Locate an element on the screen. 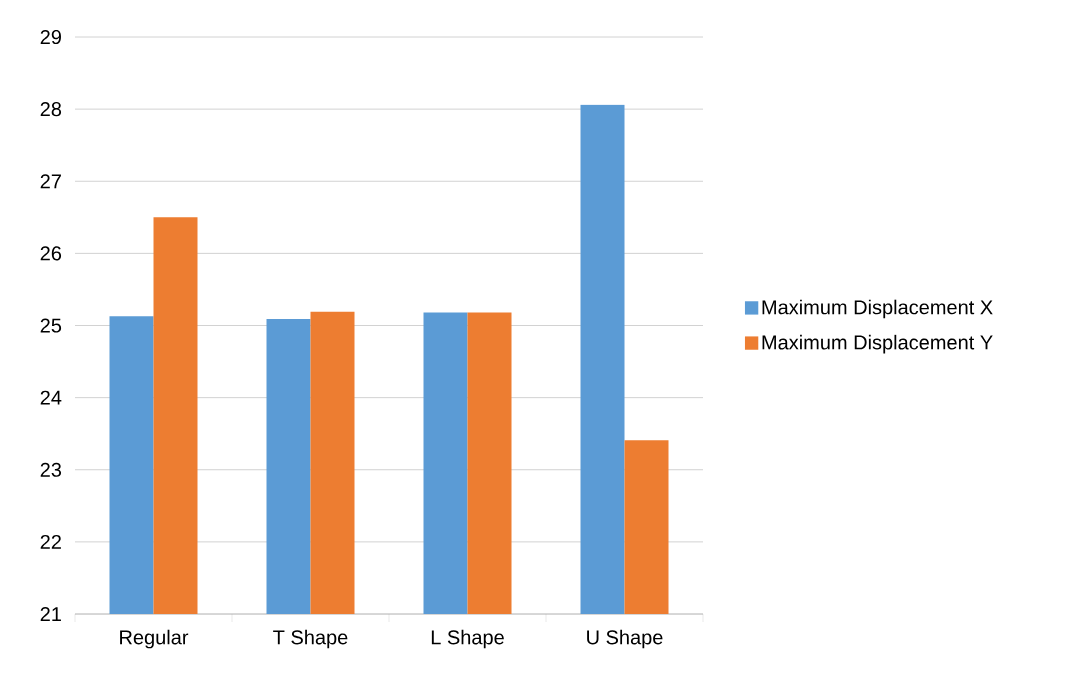 The image size is (1069, 675). y-tick-label: 28 is located at coordinates (51, 109).